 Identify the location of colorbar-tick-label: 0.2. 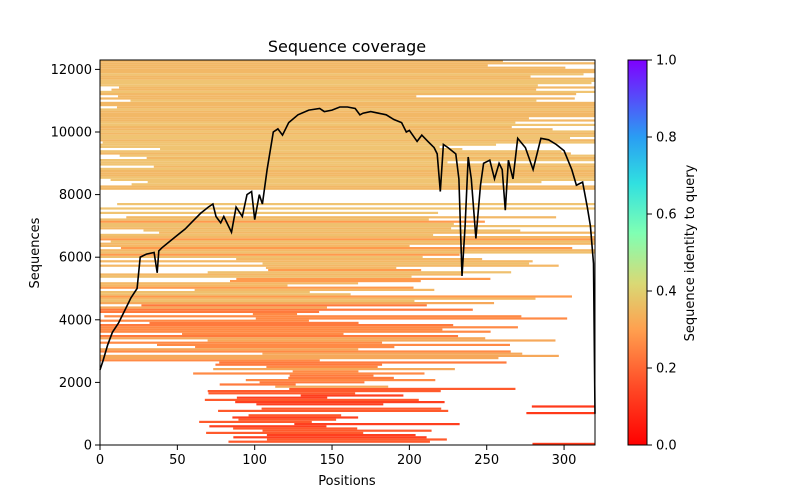
(666, 369).